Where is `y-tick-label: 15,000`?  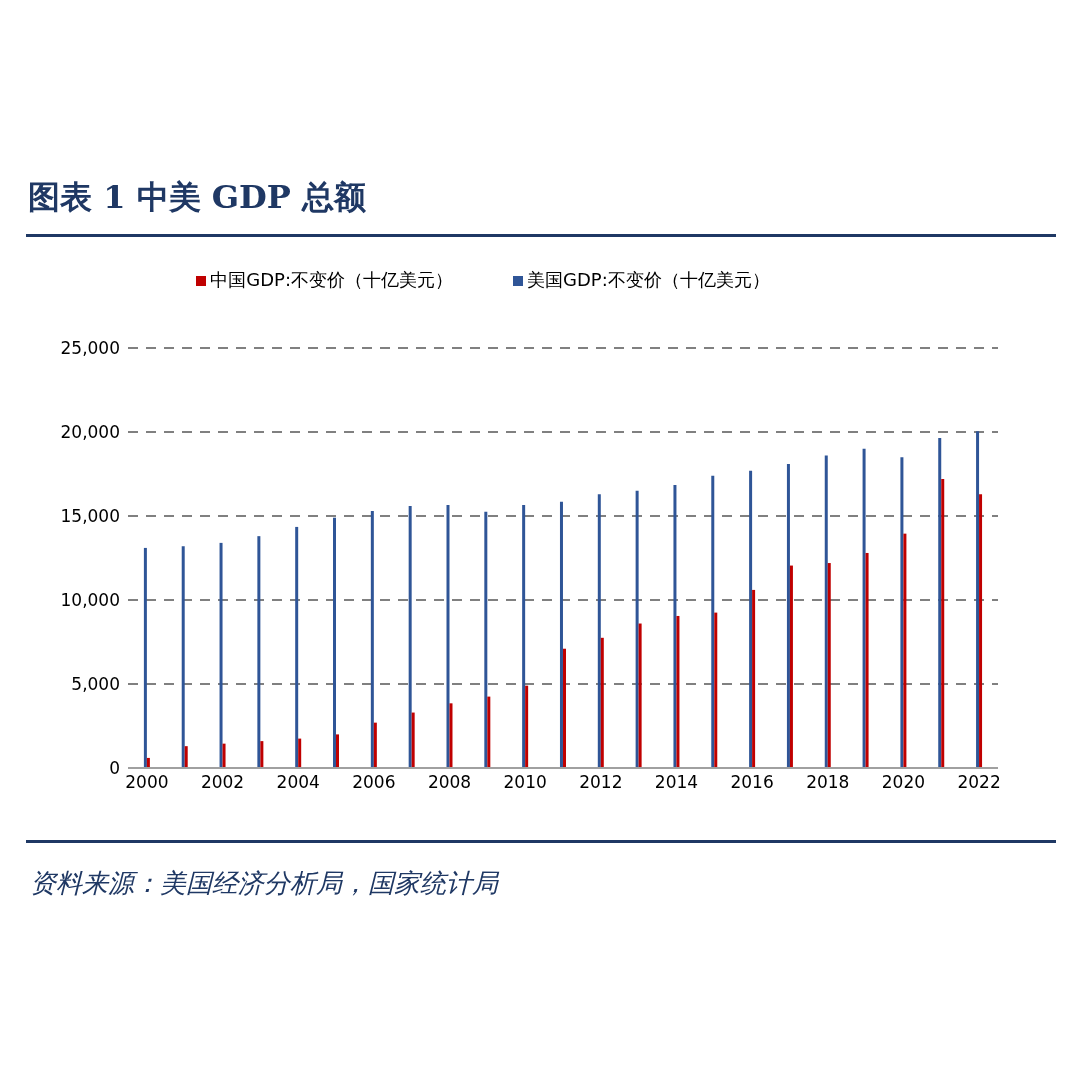 y-tick-label: 15,000 is located at coordinates (90, 516).